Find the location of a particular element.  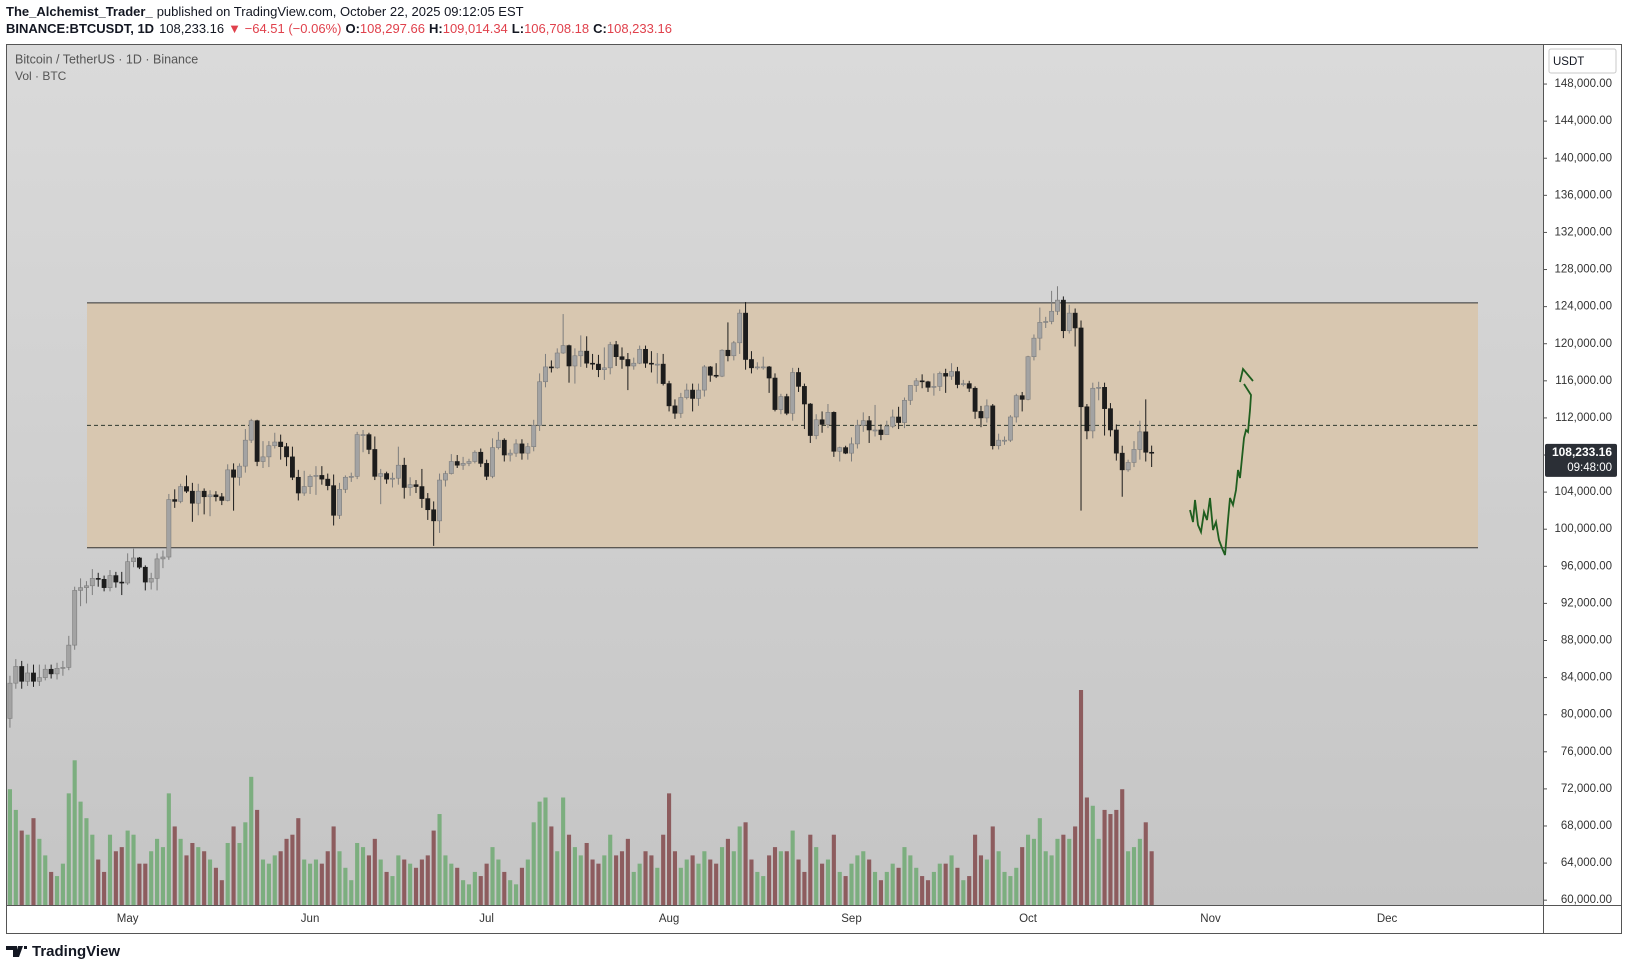

low: 106,708.18 is located at coordinates (556, 28).